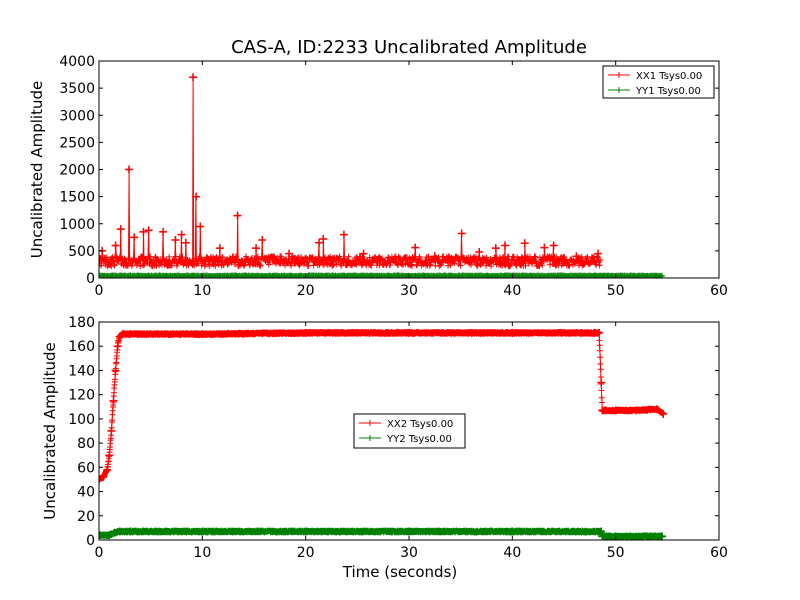 The image size is (800, 600). What do you see at coordinates (99, 291) in the screenshot?
I see `x-tick-label: 0` at bounding box center [99, 291].